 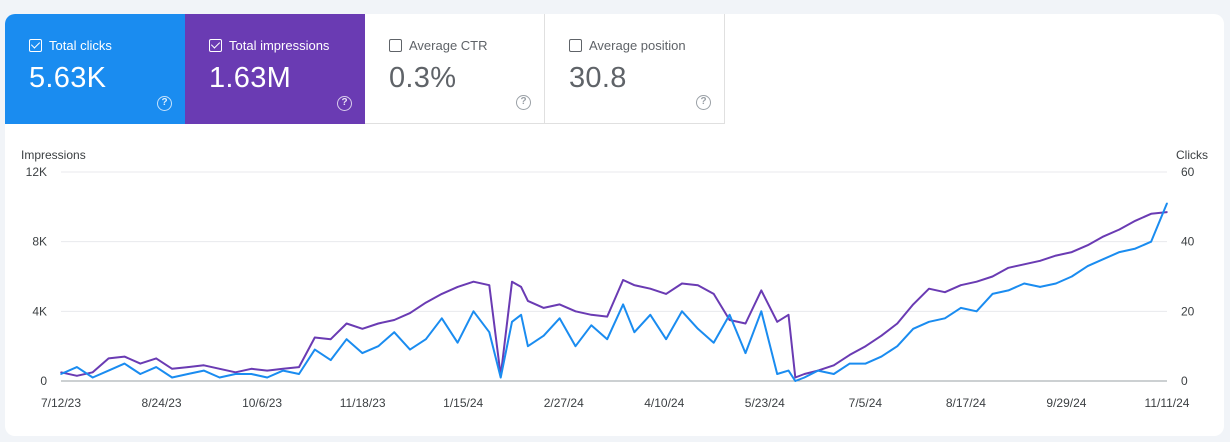 What do you see at coordinates (162, 403) in the screenshot?
I see `x-tick-label: 8/24/23` at bounding box center [162, 403].